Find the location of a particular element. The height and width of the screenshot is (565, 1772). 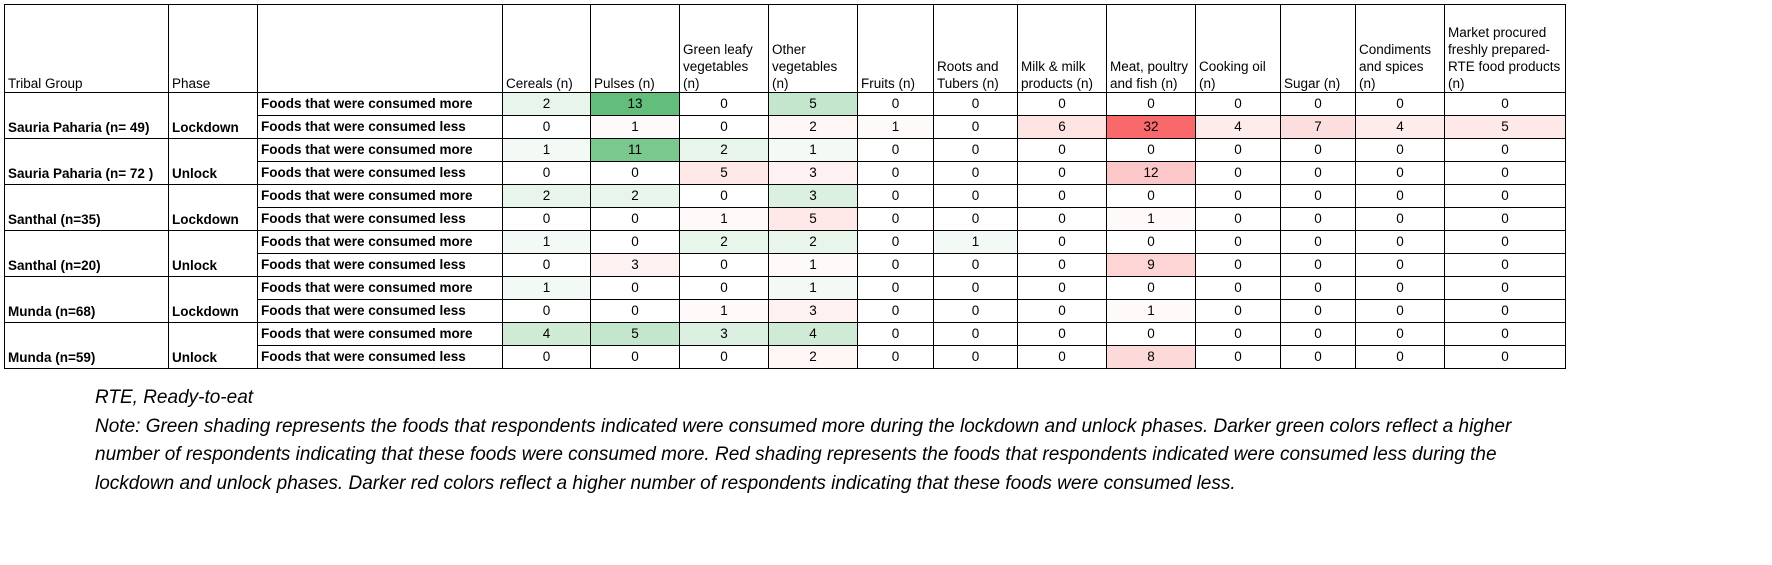

value-cell: 7 is located at coordinates (1318, 127).